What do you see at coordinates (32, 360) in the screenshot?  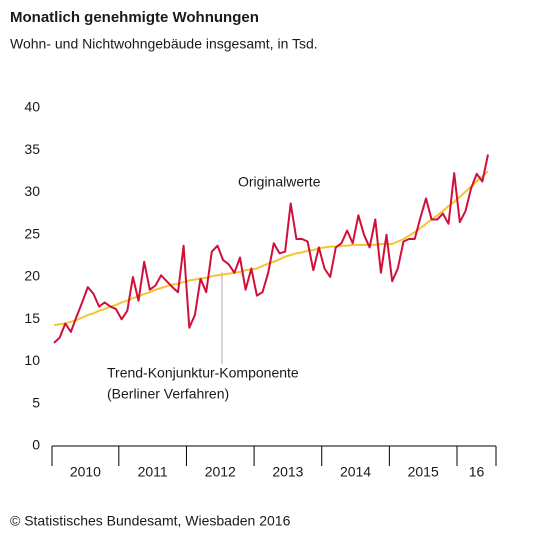 I see `y-tick-label: 10` at bounding box center [32, 360].